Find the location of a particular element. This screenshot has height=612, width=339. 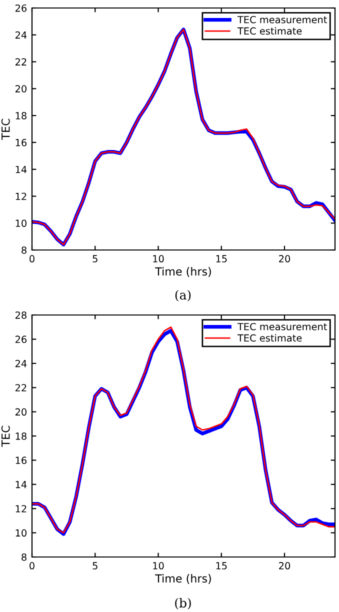

y-tick-label: 28 is located at coordinates (20, 315).